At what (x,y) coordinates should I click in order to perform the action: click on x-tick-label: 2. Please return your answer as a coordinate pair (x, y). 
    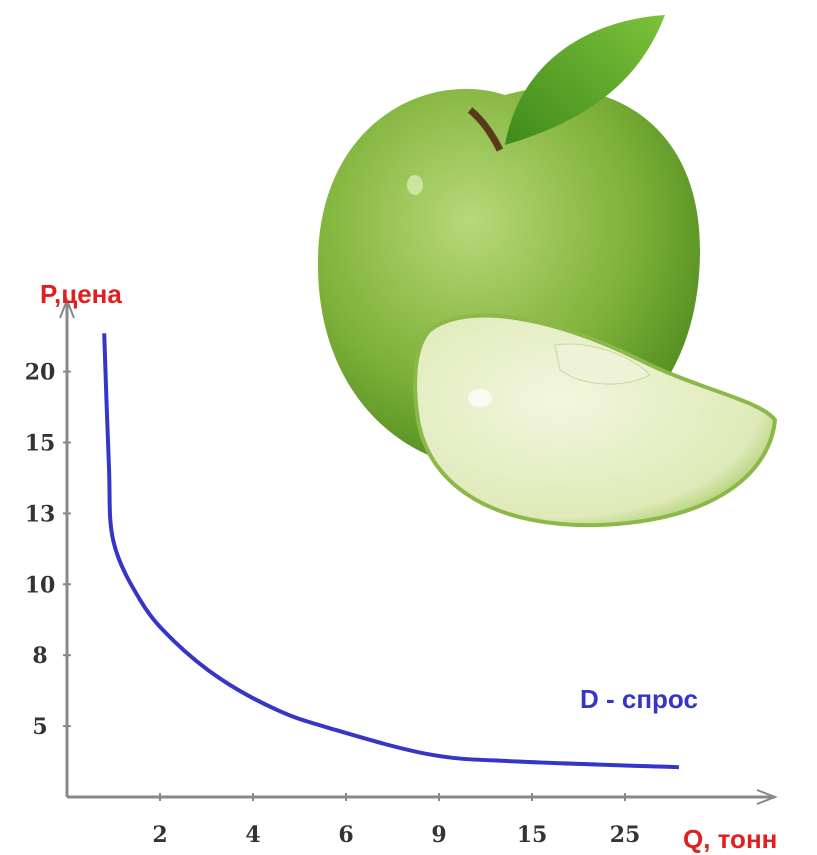
    Looking at the image, I should click on (159, 835).